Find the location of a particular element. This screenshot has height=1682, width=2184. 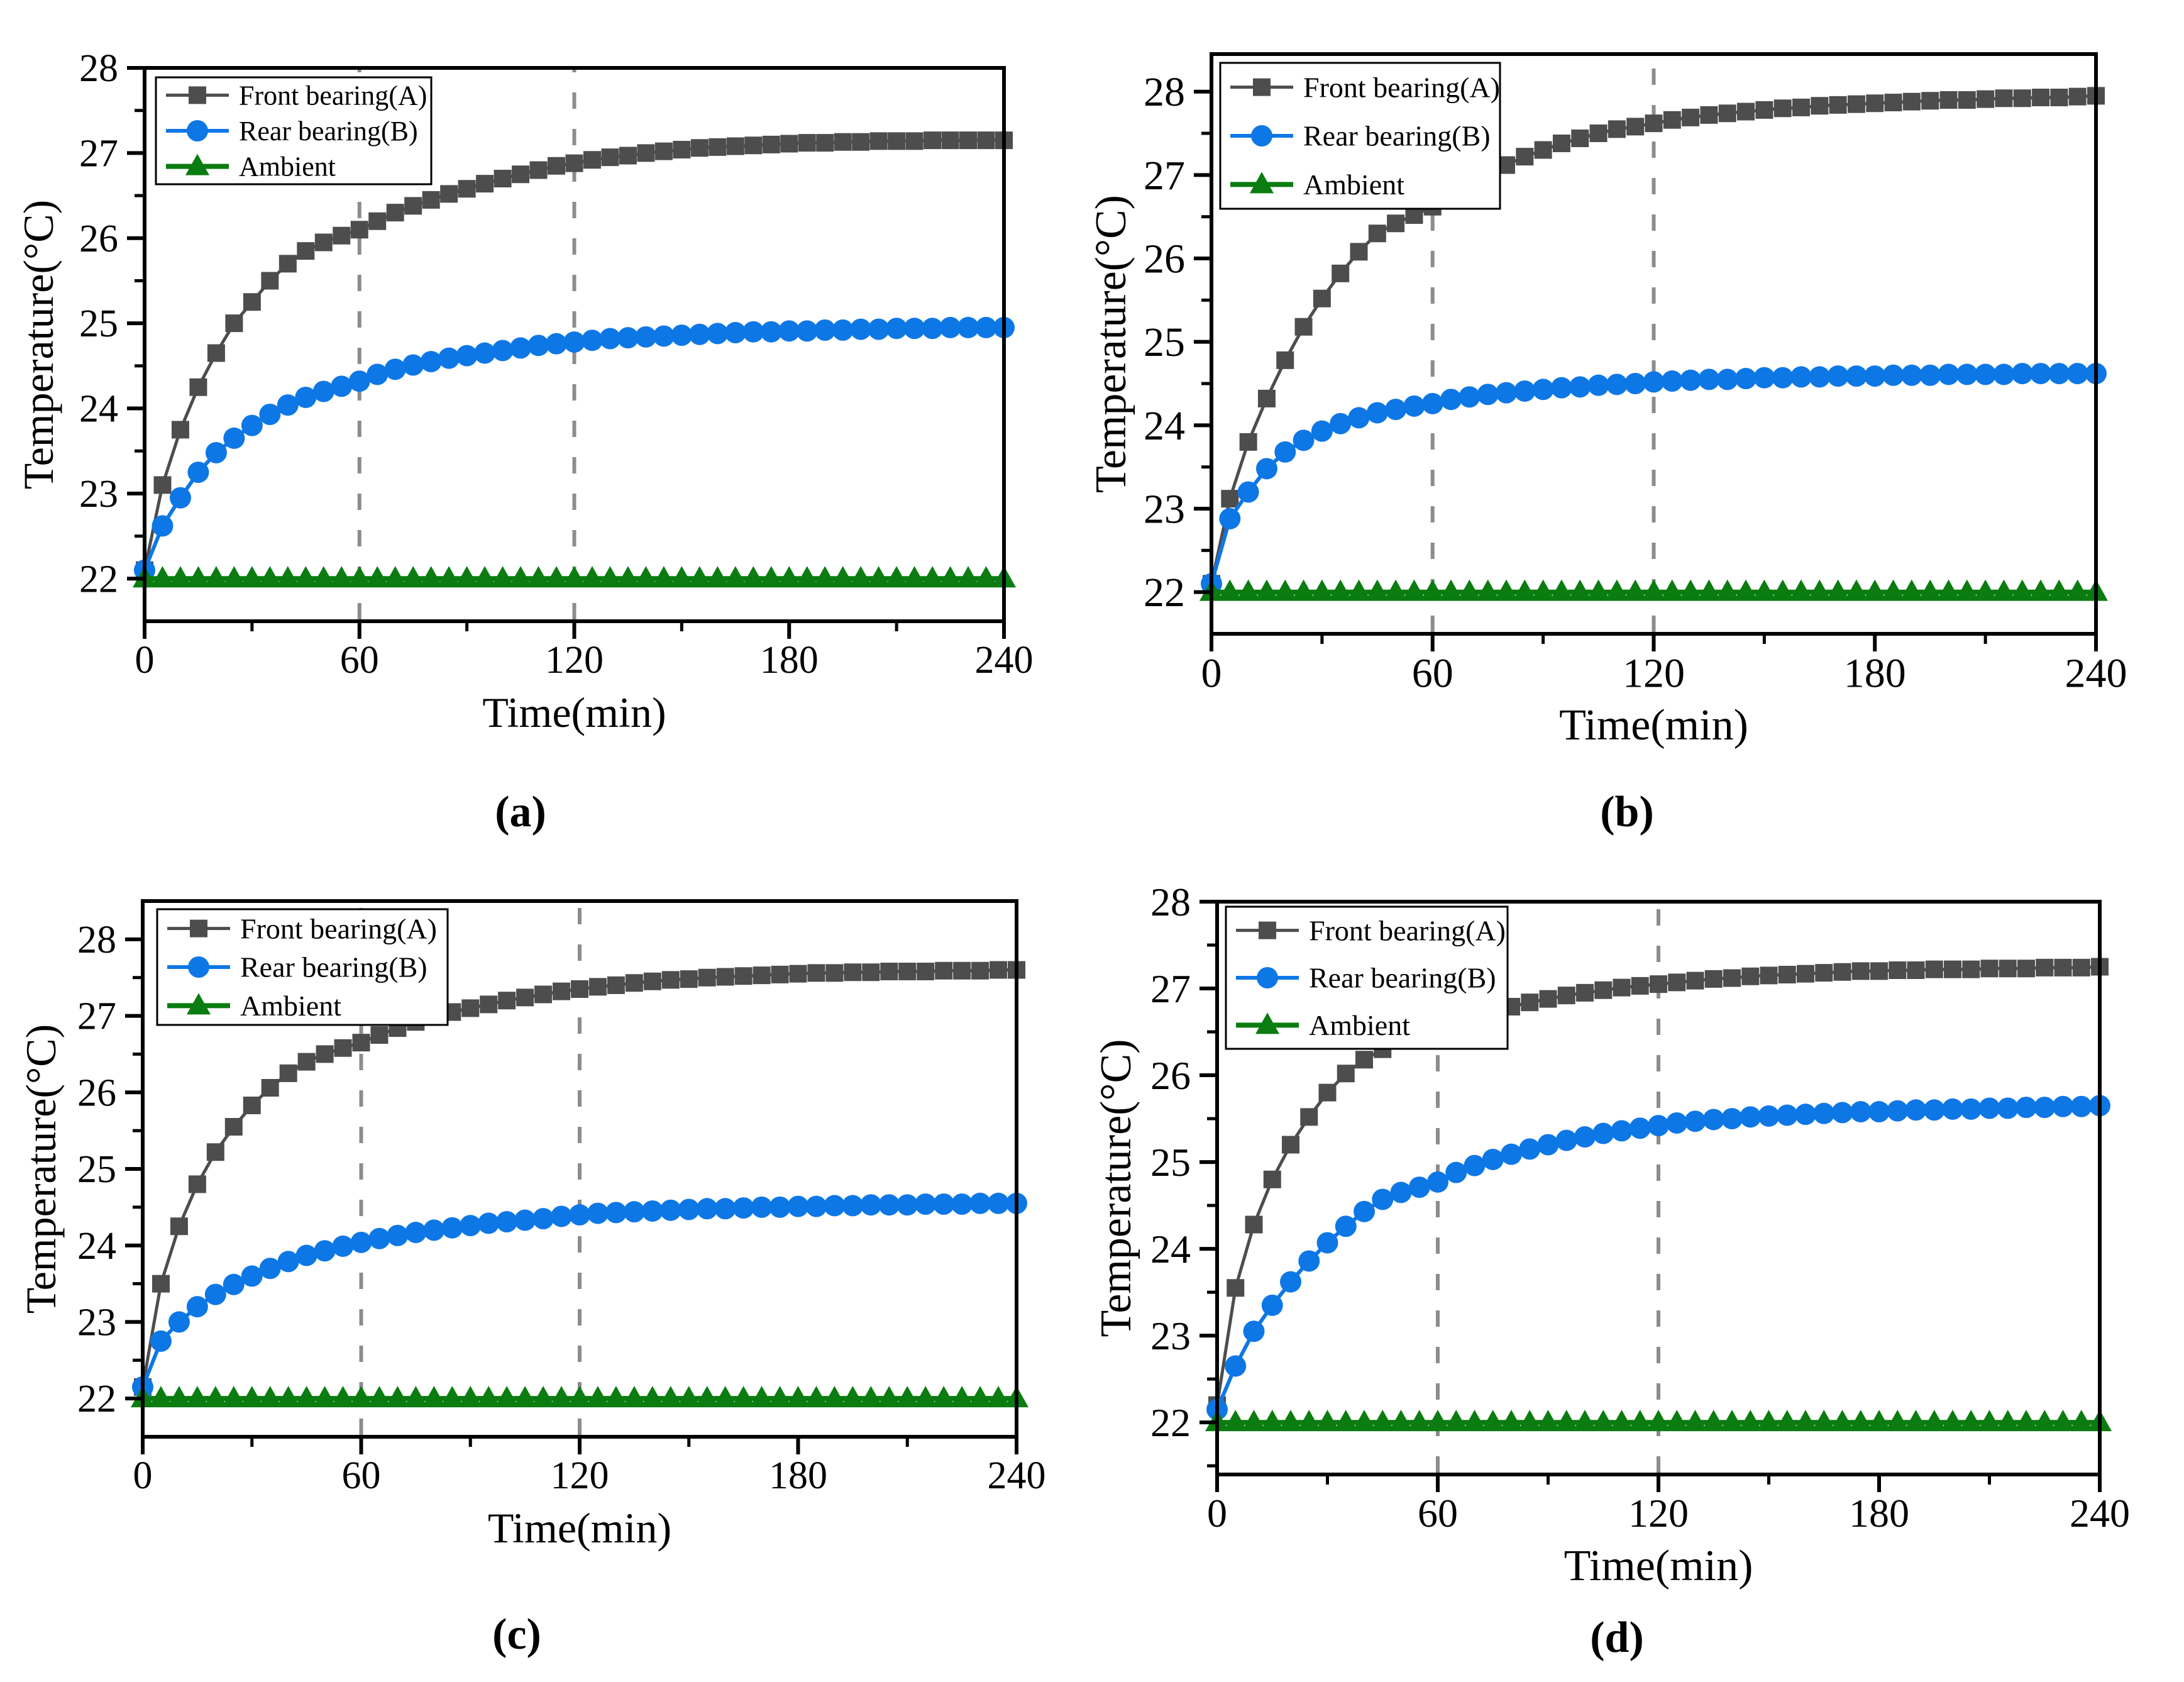

y-axis-title-c: Temperature(°C) is located at coordinates (41, 1169).